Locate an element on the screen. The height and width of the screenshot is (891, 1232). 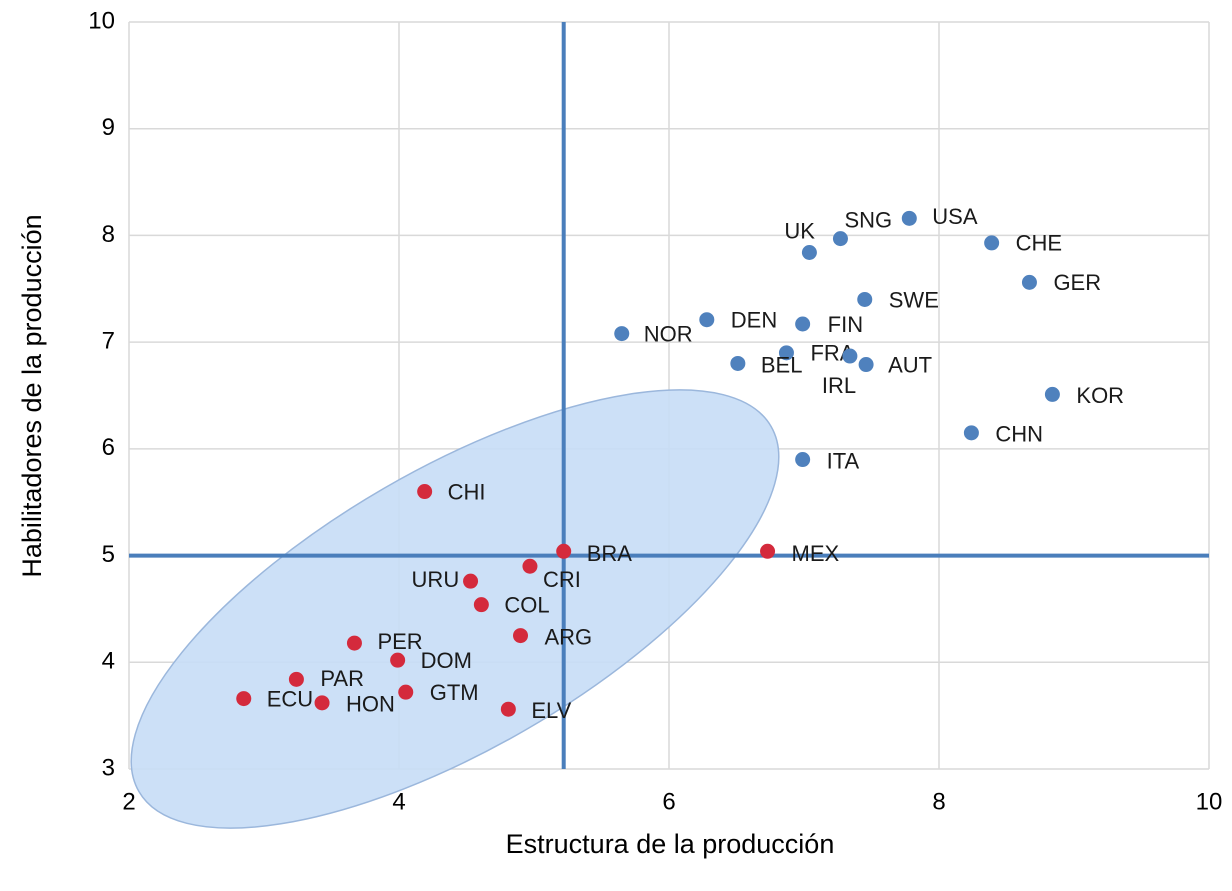
y-tick-label: 10 is located at coordinates (101, 20).